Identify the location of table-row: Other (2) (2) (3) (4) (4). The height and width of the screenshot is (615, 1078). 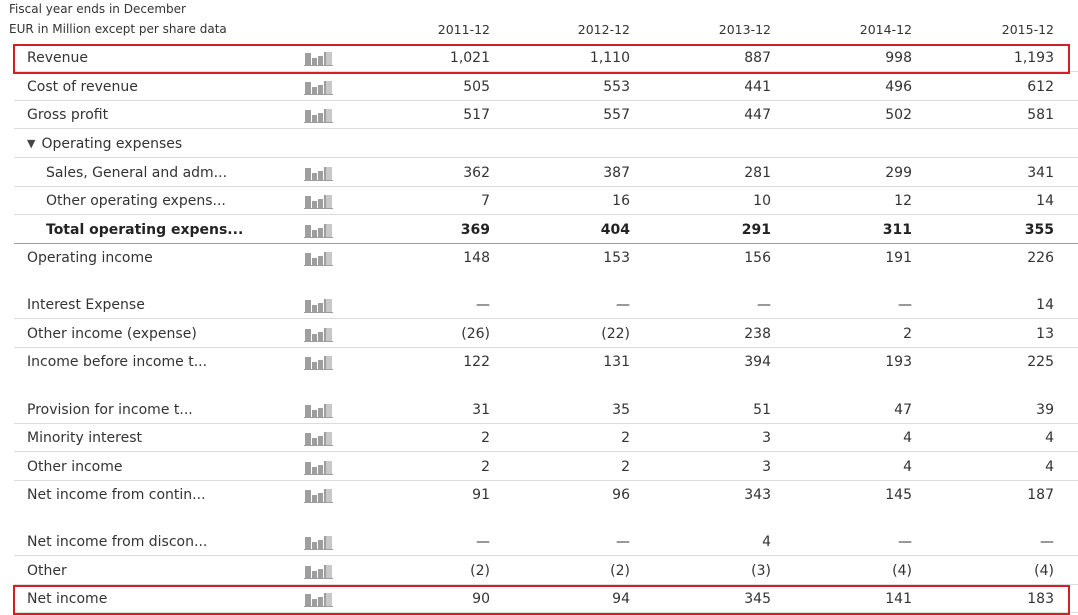
(546, 571).